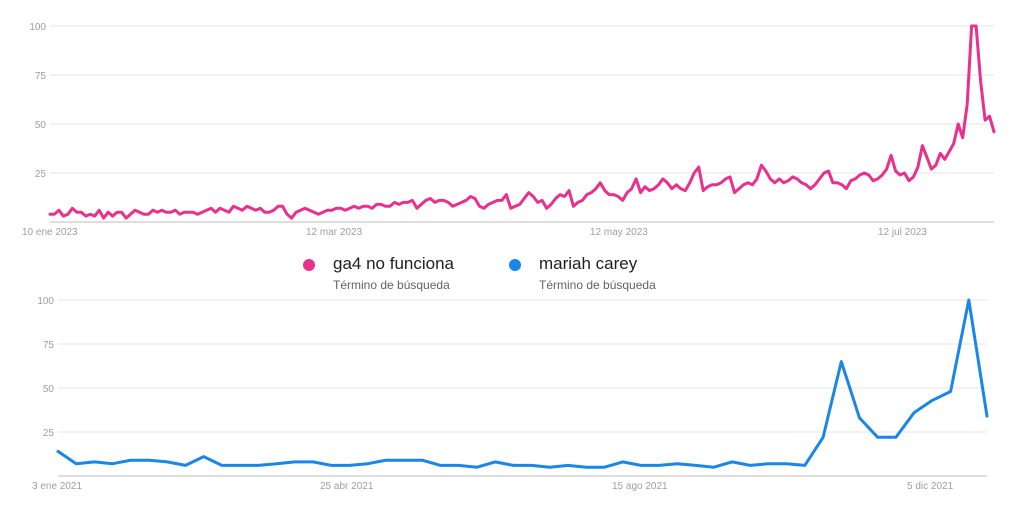 Image resolution: width=1024 pixels, height=522 pixels. What do you see at coordinates (619, 232) in the screenshot?
I see `x-tick-label: 12 may 2023` at bounding box center [619, 232].